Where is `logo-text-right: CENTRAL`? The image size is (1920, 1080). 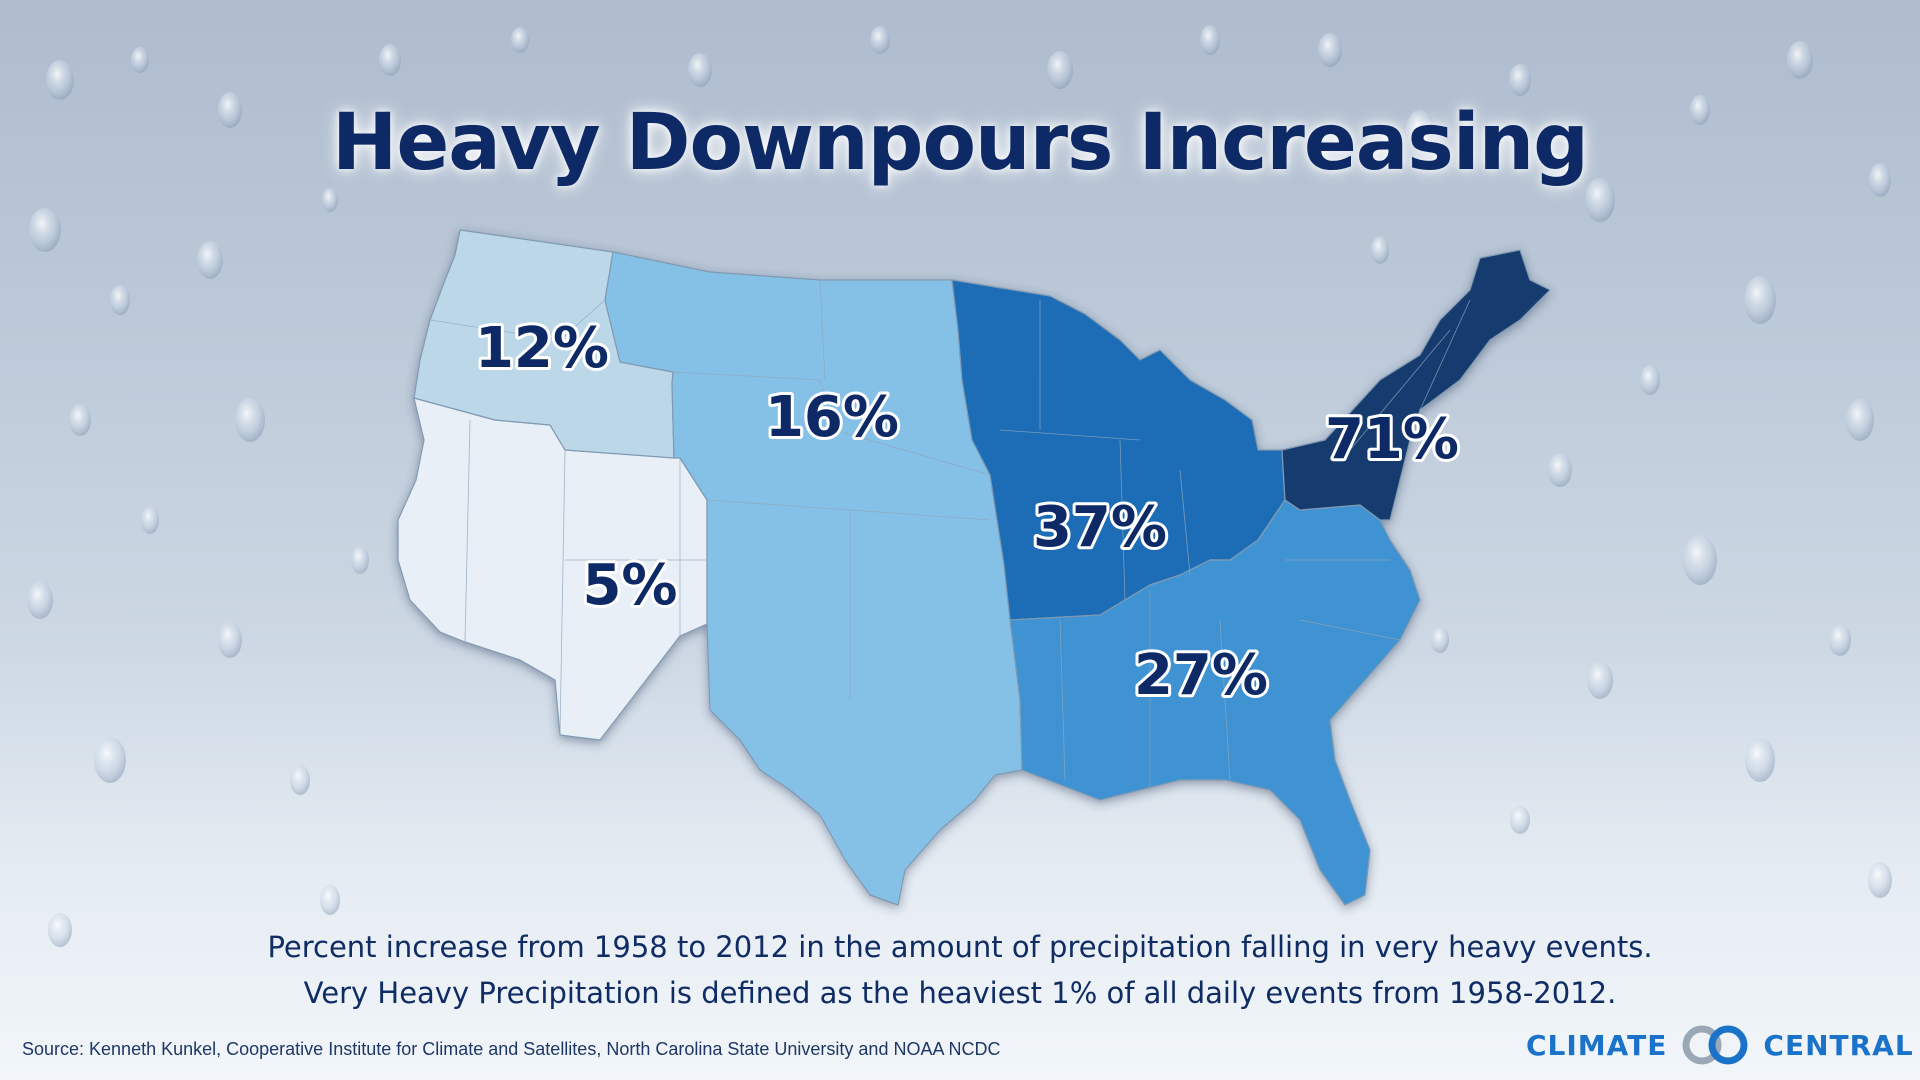
logo-text-right: CENTRAL is located at coordinates (1838, 1045).